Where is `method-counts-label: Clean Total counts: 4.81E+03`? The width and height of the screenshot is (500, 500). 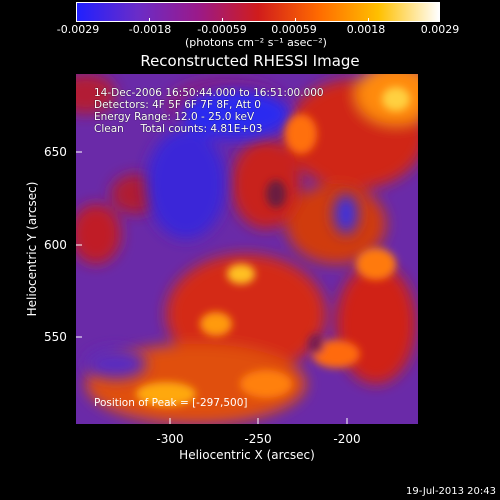 method-counts-label: Clean Total counts: 4.81E+03 is located at coordinates (178, 129).